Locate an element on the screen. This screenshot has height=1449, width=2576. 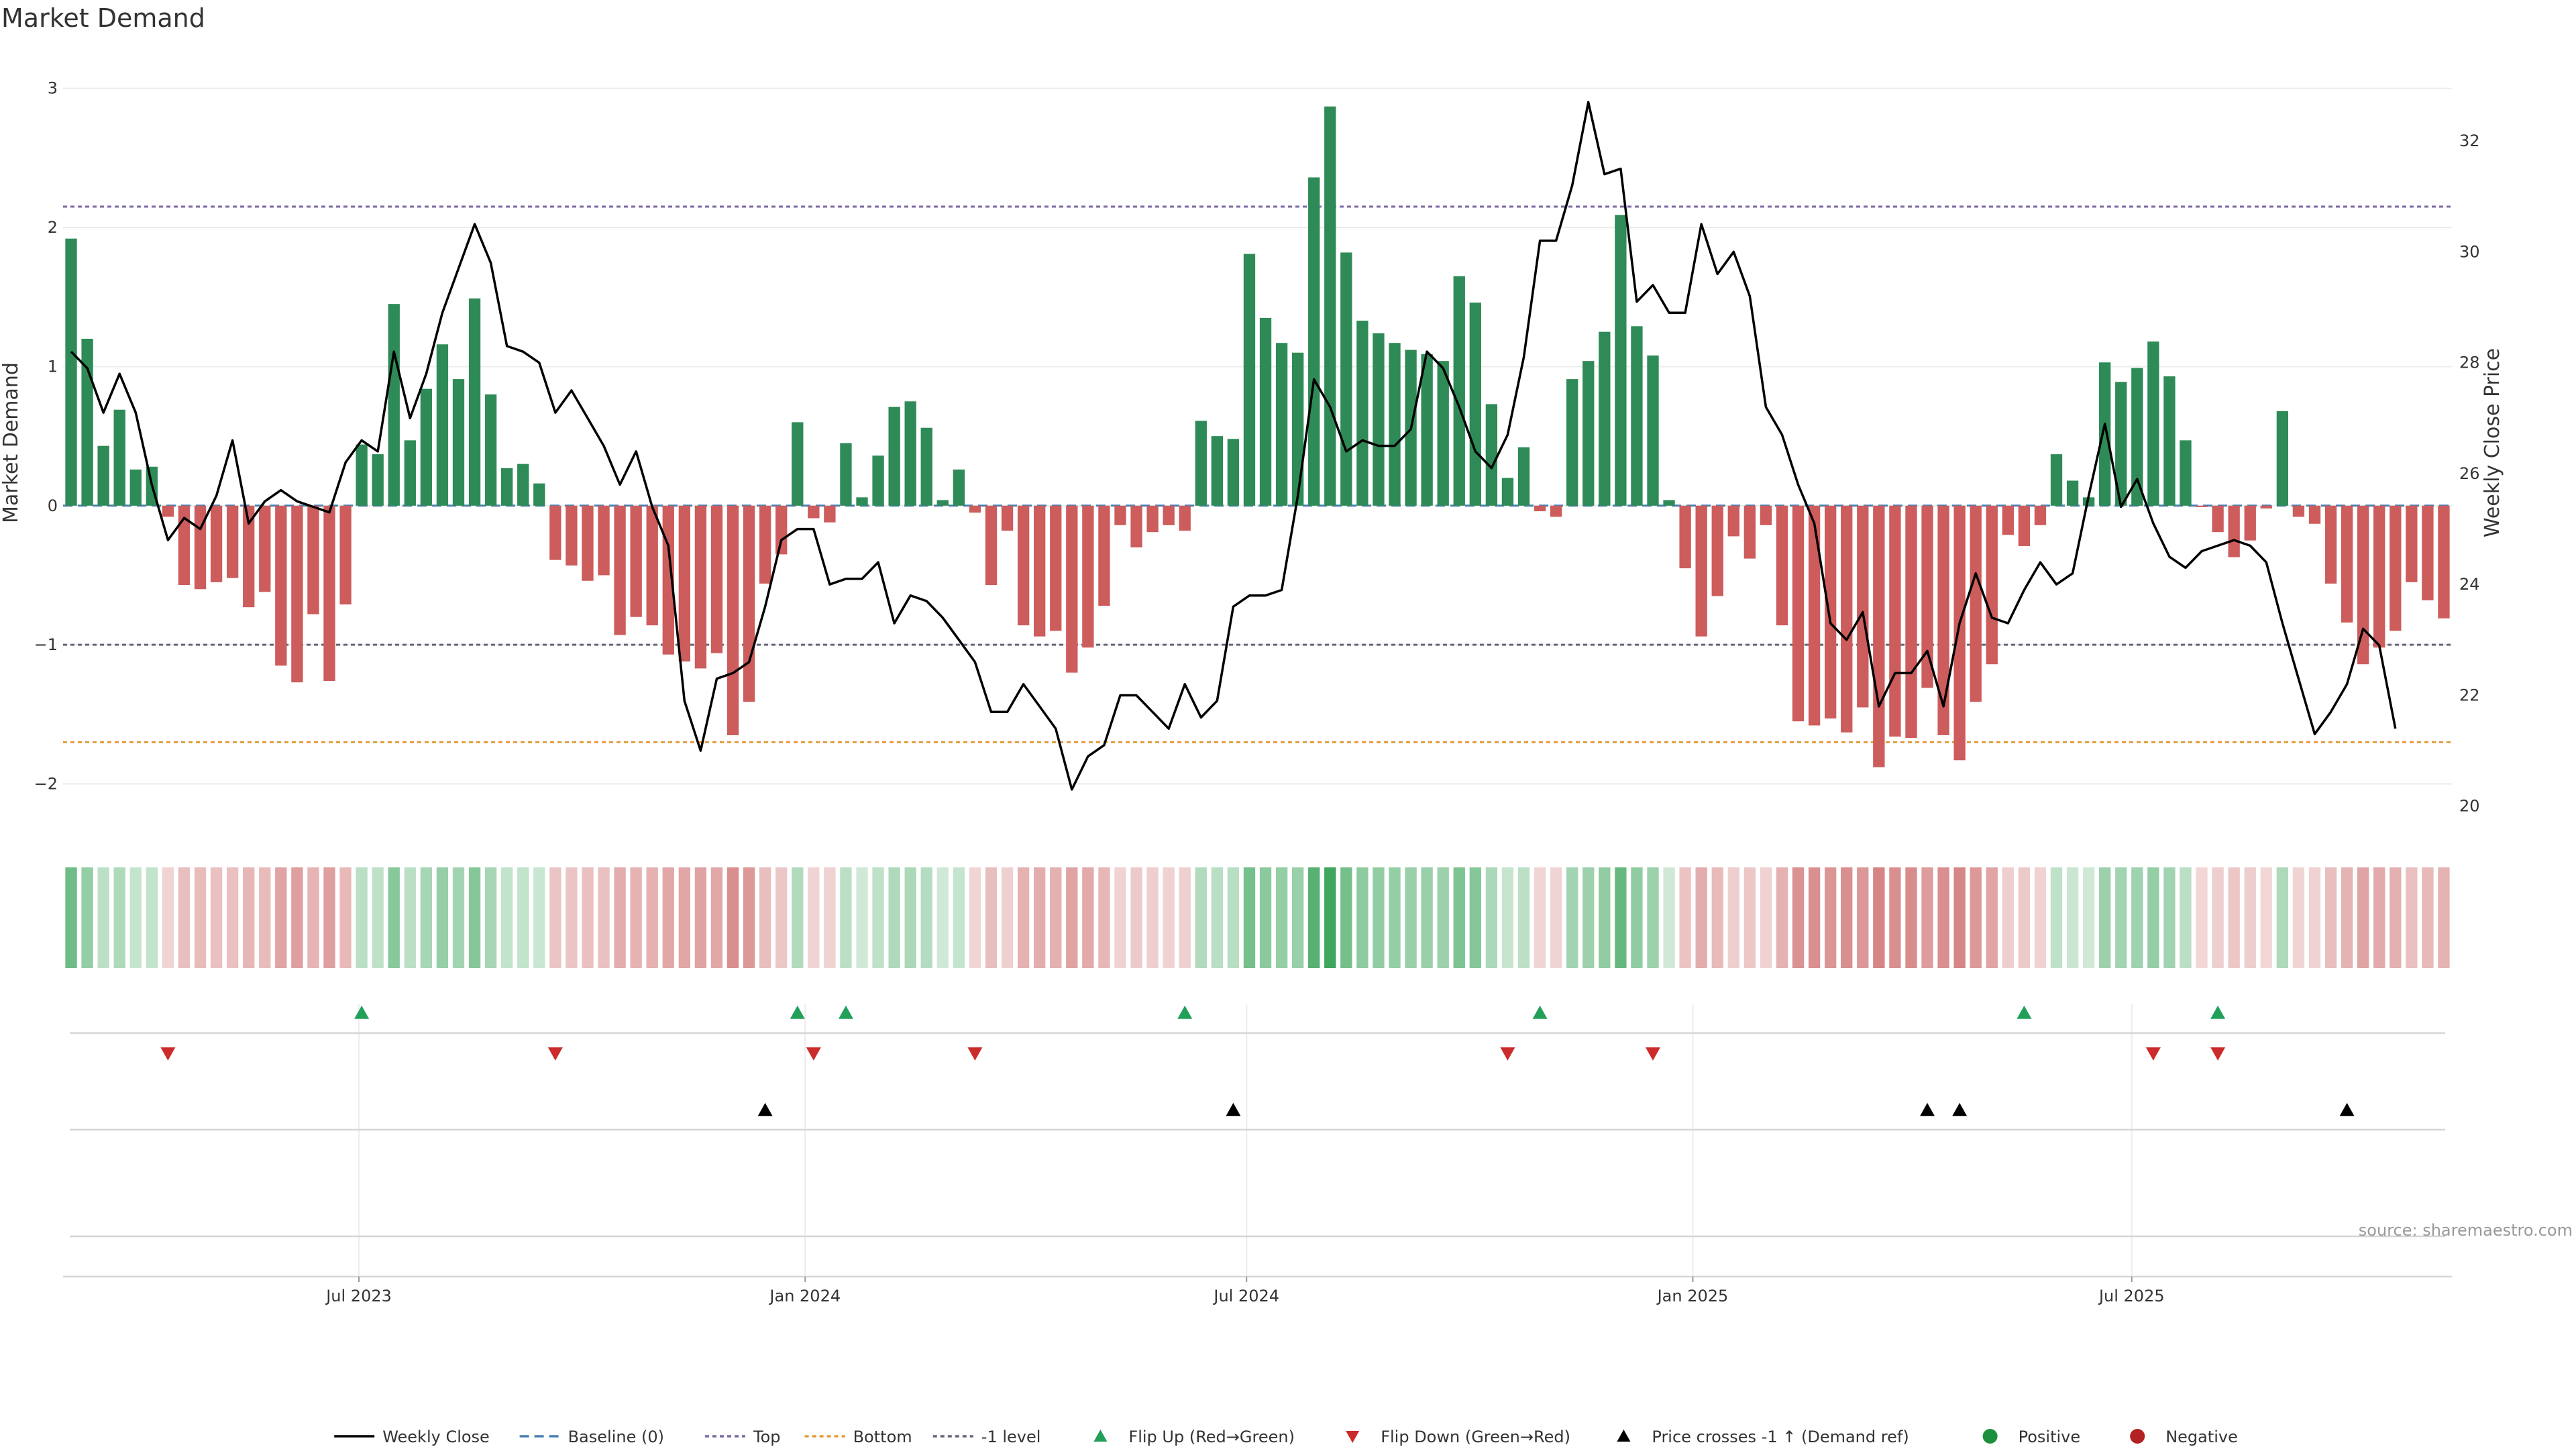
y2-tick-label: 26 is located at coordinates (2469, 473).